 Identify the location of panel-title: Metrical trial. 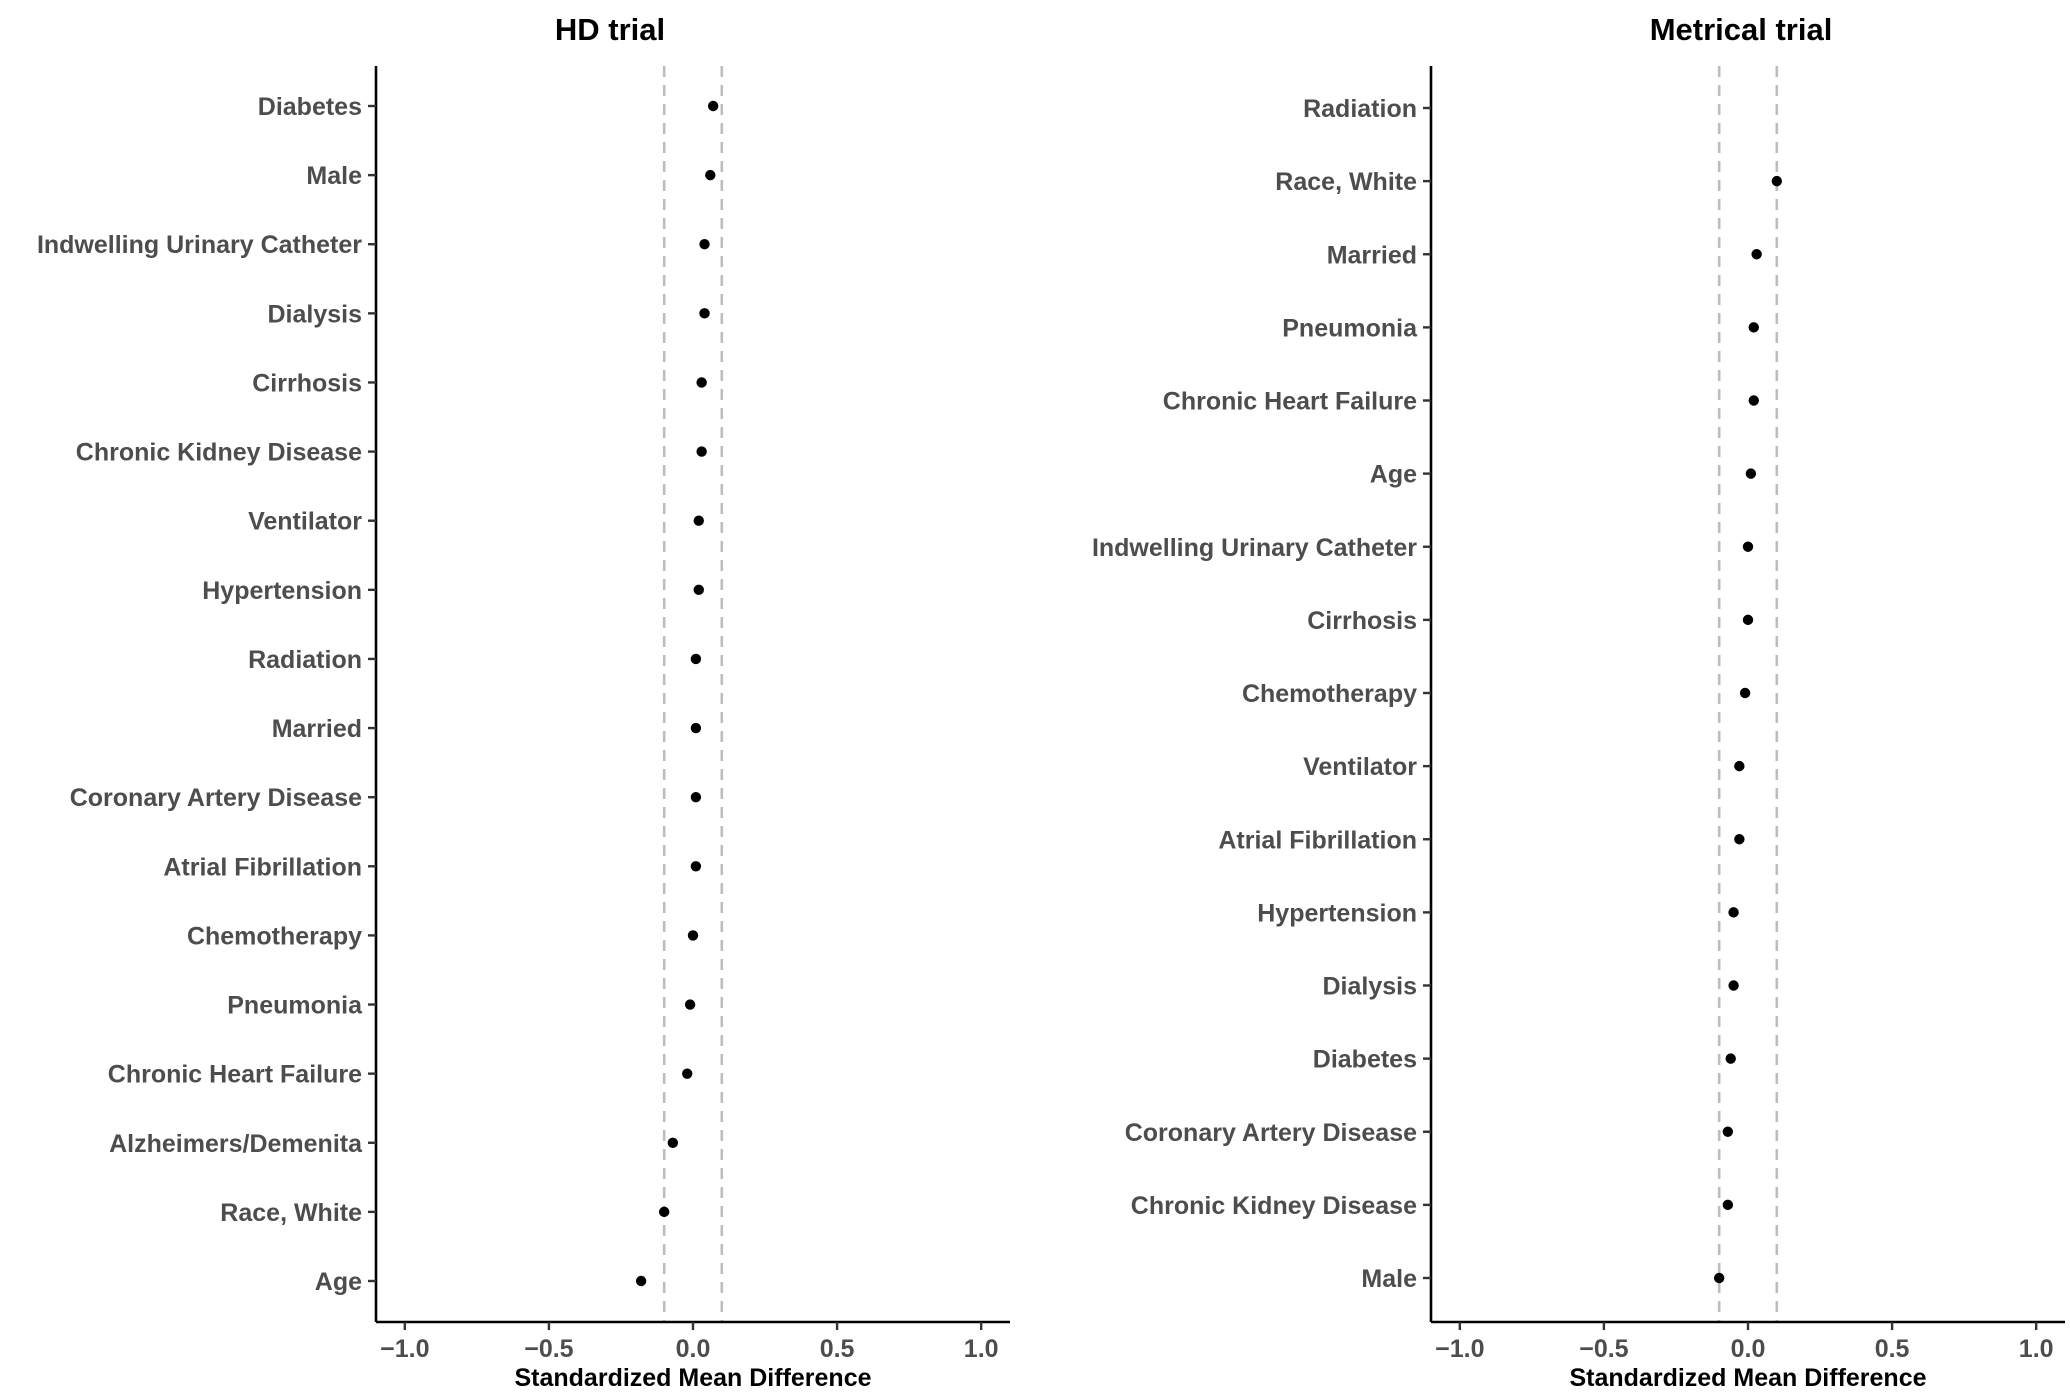
(1741, 29).